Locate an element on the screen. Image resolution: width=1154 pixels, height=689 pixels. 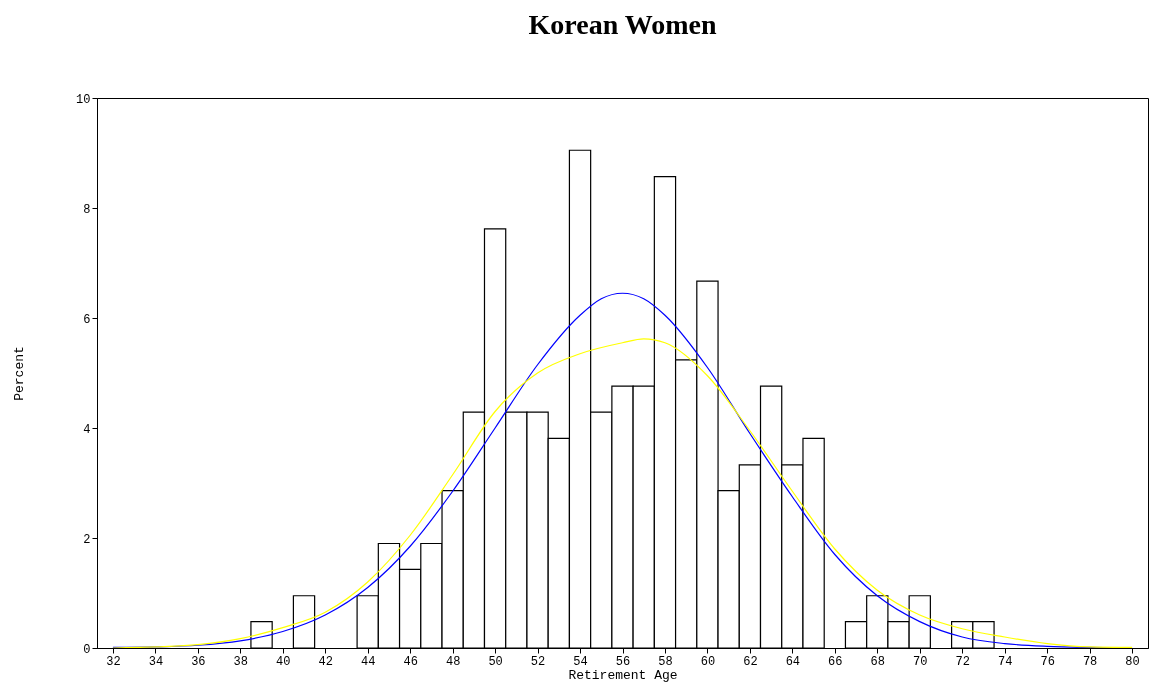
x-tick-label: 52 is located at coordinates (538, 661).